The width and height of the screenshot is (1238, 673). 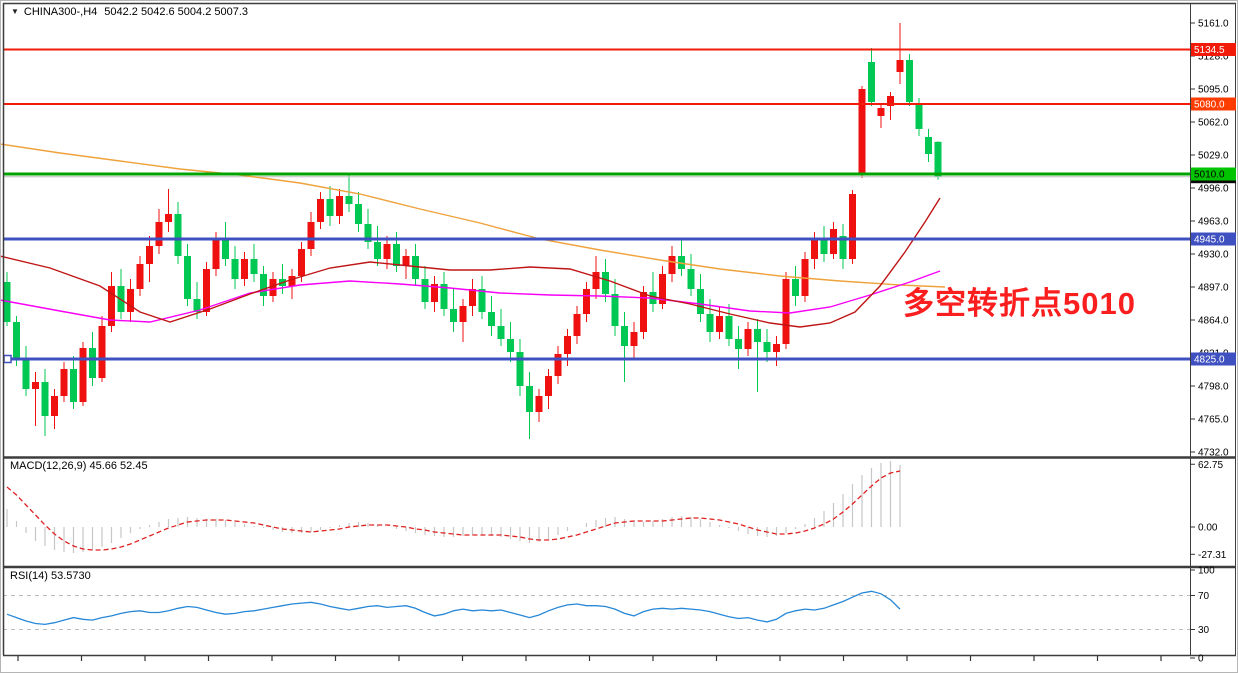 I want to click on chart-title: ▼ CHINA300-,H4 5042.2 5042.6 5004.2 5007.3, so click(x=129, y=12).